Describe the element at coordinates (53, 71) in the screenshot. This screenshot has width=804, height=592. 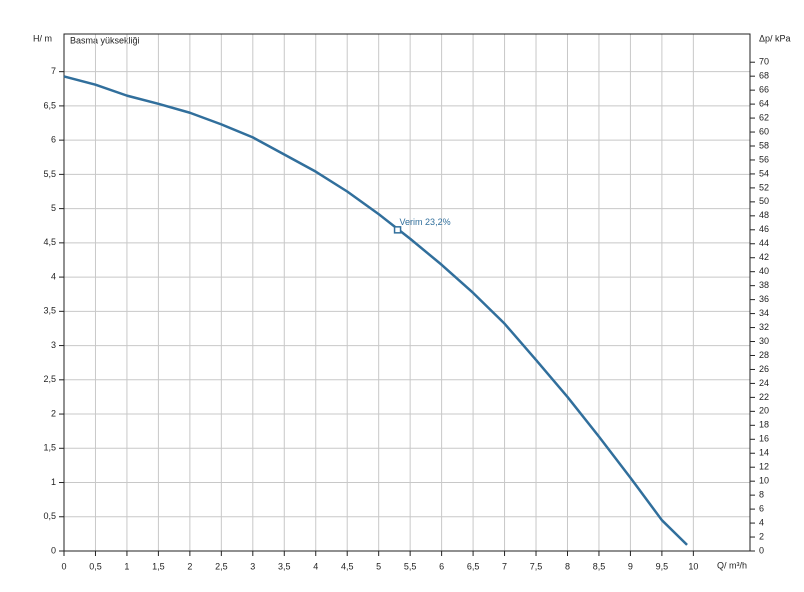
I see `y-tick-label: 7` at that location.